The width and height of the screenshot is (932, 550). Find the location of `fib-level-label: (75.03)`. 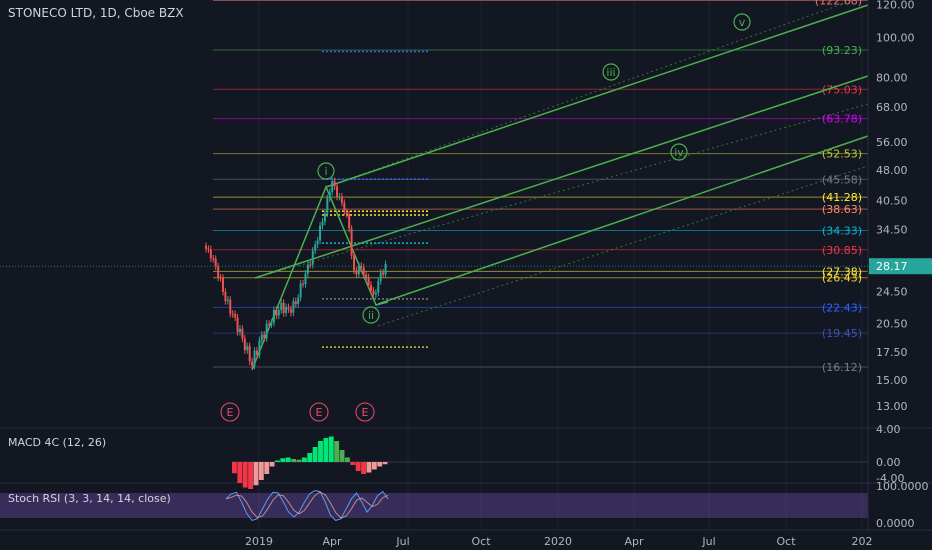

fib-level-label: (75.03) is located at coordinates (842, 89).